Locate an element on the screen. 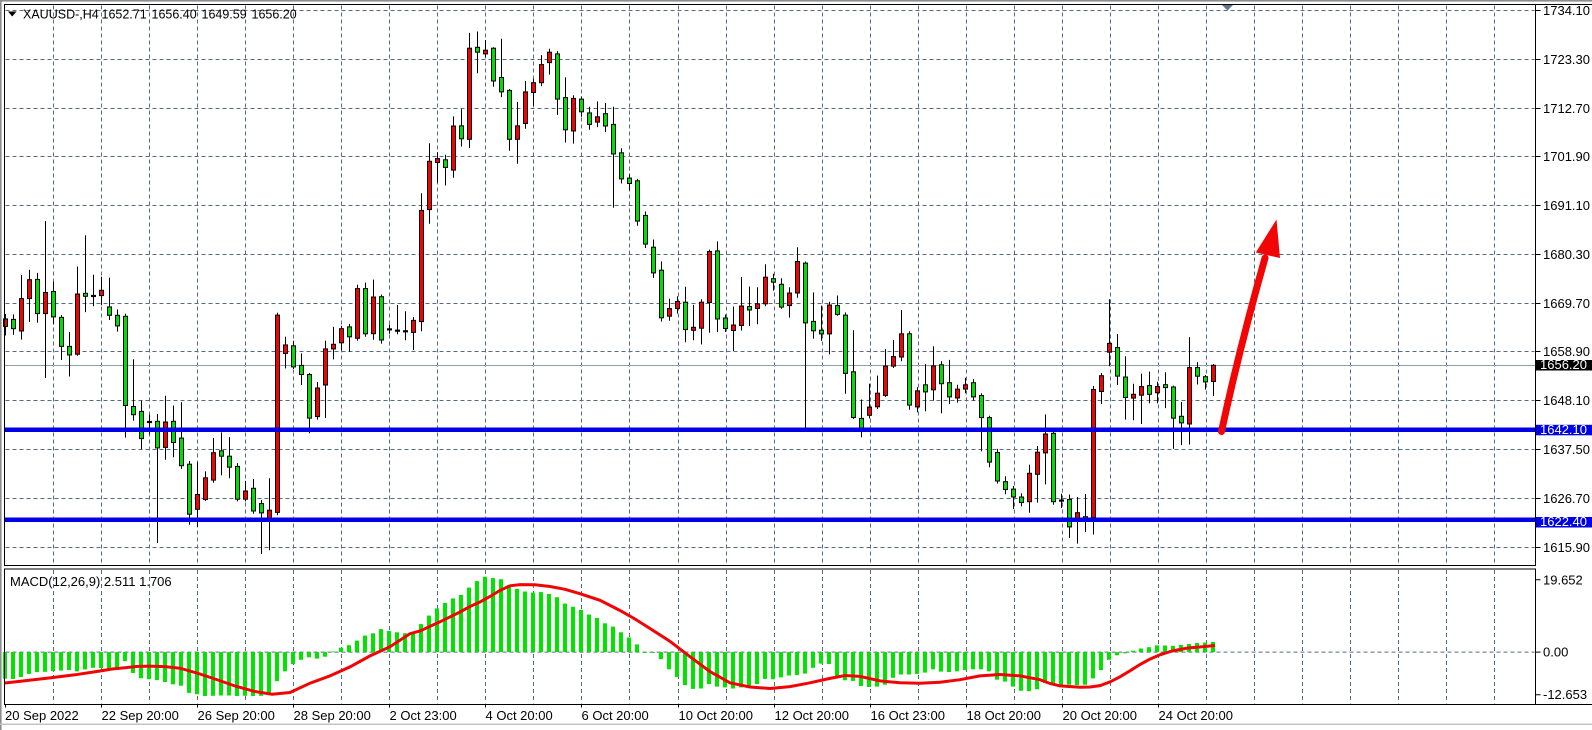 The image size is (1592, 730). svg-text: 0.00 is located at coordinates (1555, 652).